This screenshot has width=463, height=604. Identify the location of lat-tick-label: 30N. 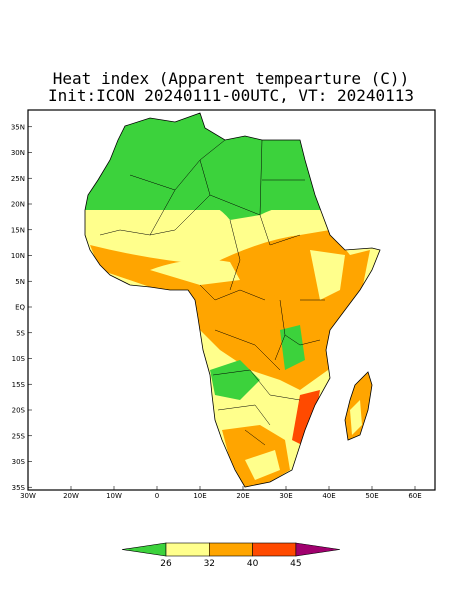
(18, 153).